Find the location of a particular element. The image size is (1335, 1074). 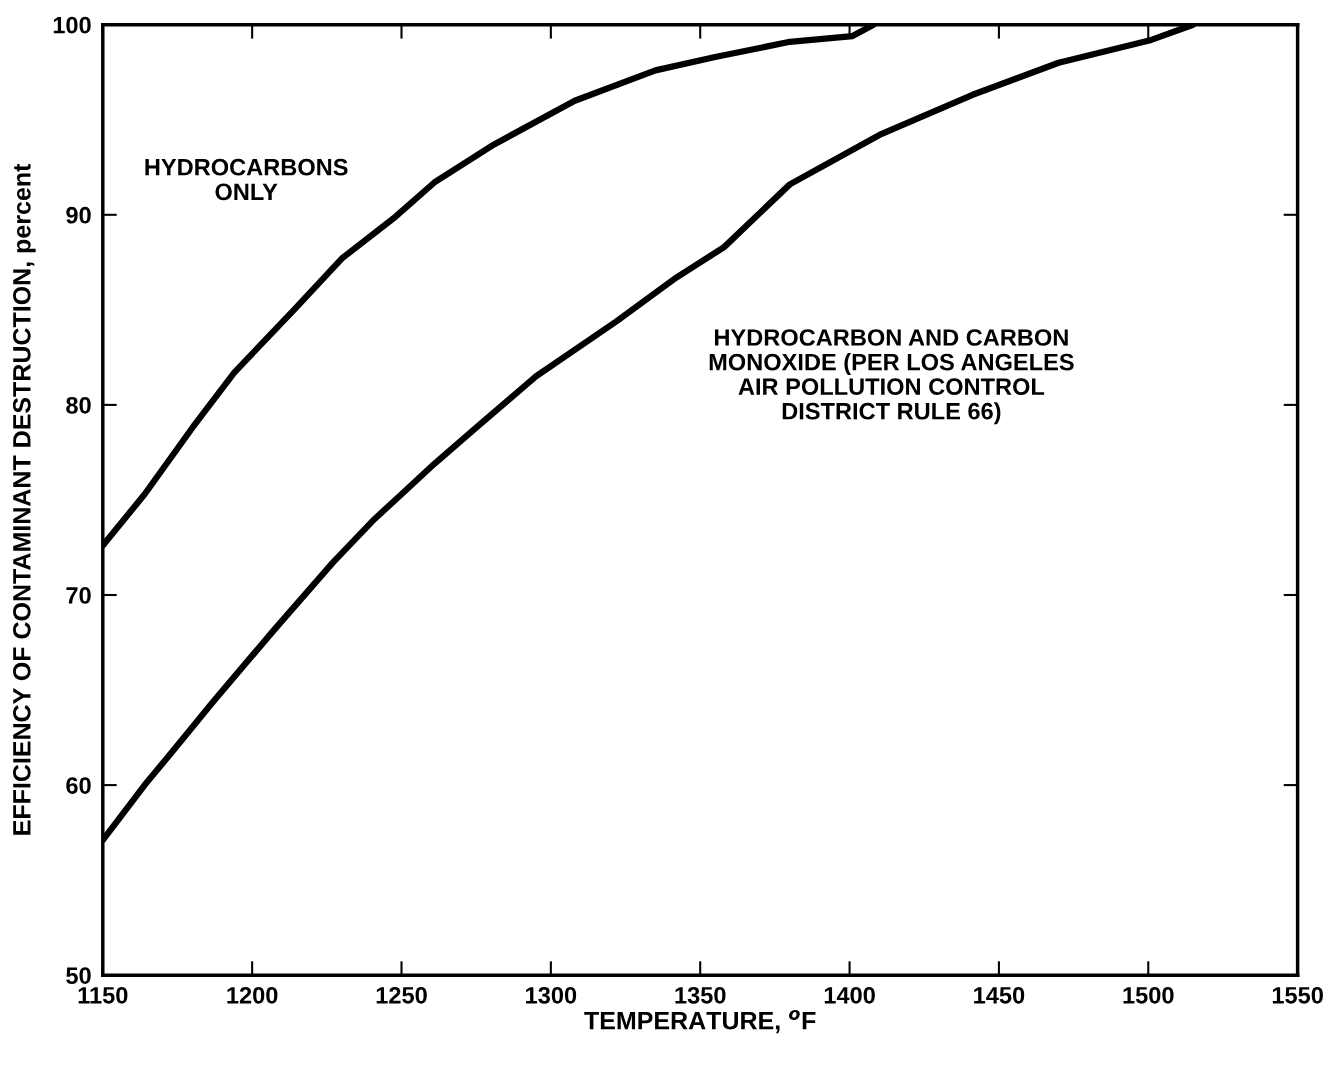

y-axis-title: EFFICIENCY OF CONTAMINANT DESTRUCTION, percent is located at coordinates (24, 499).